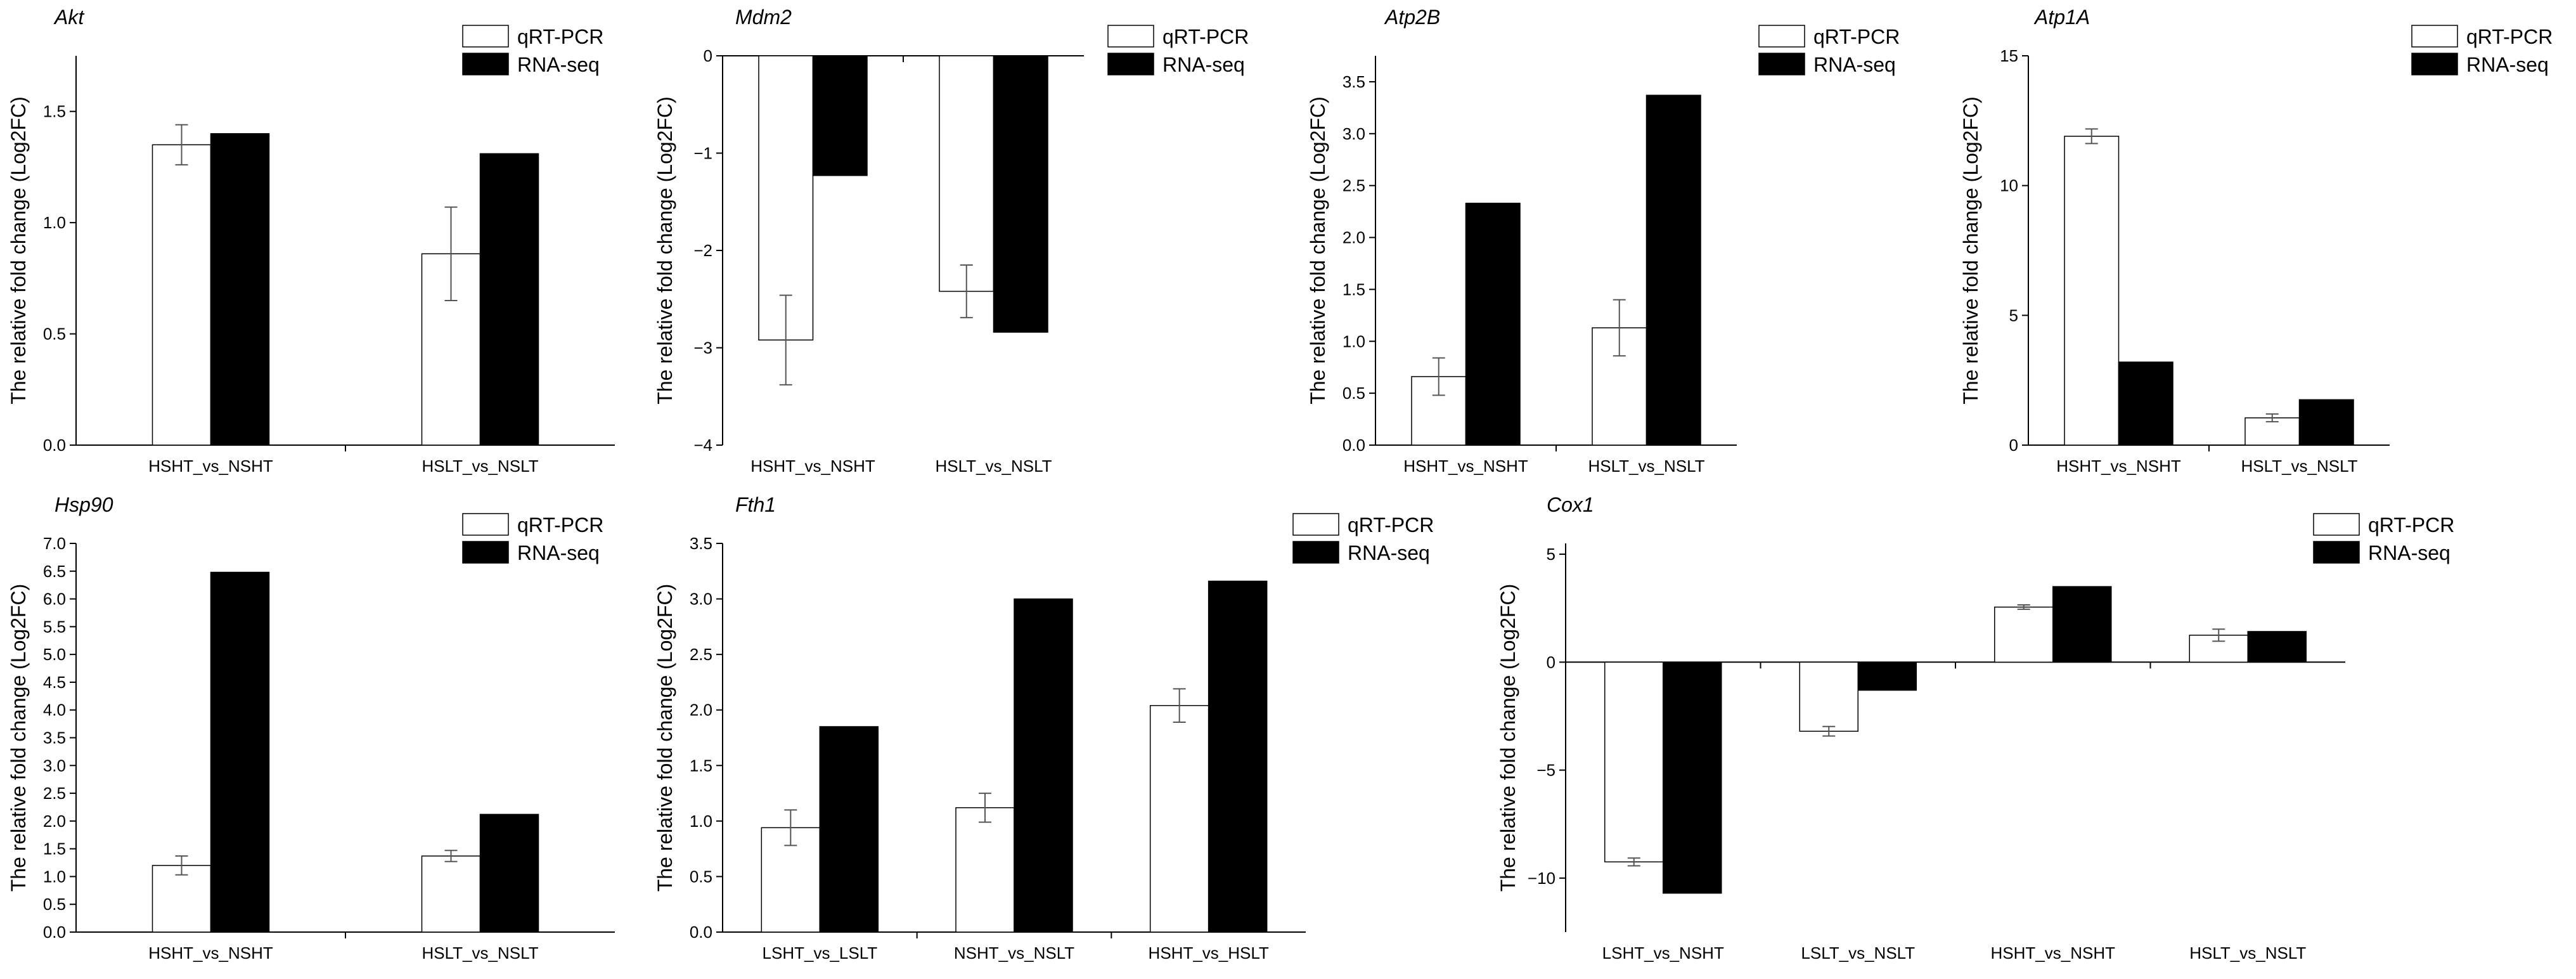  Describe the element at coordinates (68, 17) in the screenshot. I see `chart-title: Akt` at that location.